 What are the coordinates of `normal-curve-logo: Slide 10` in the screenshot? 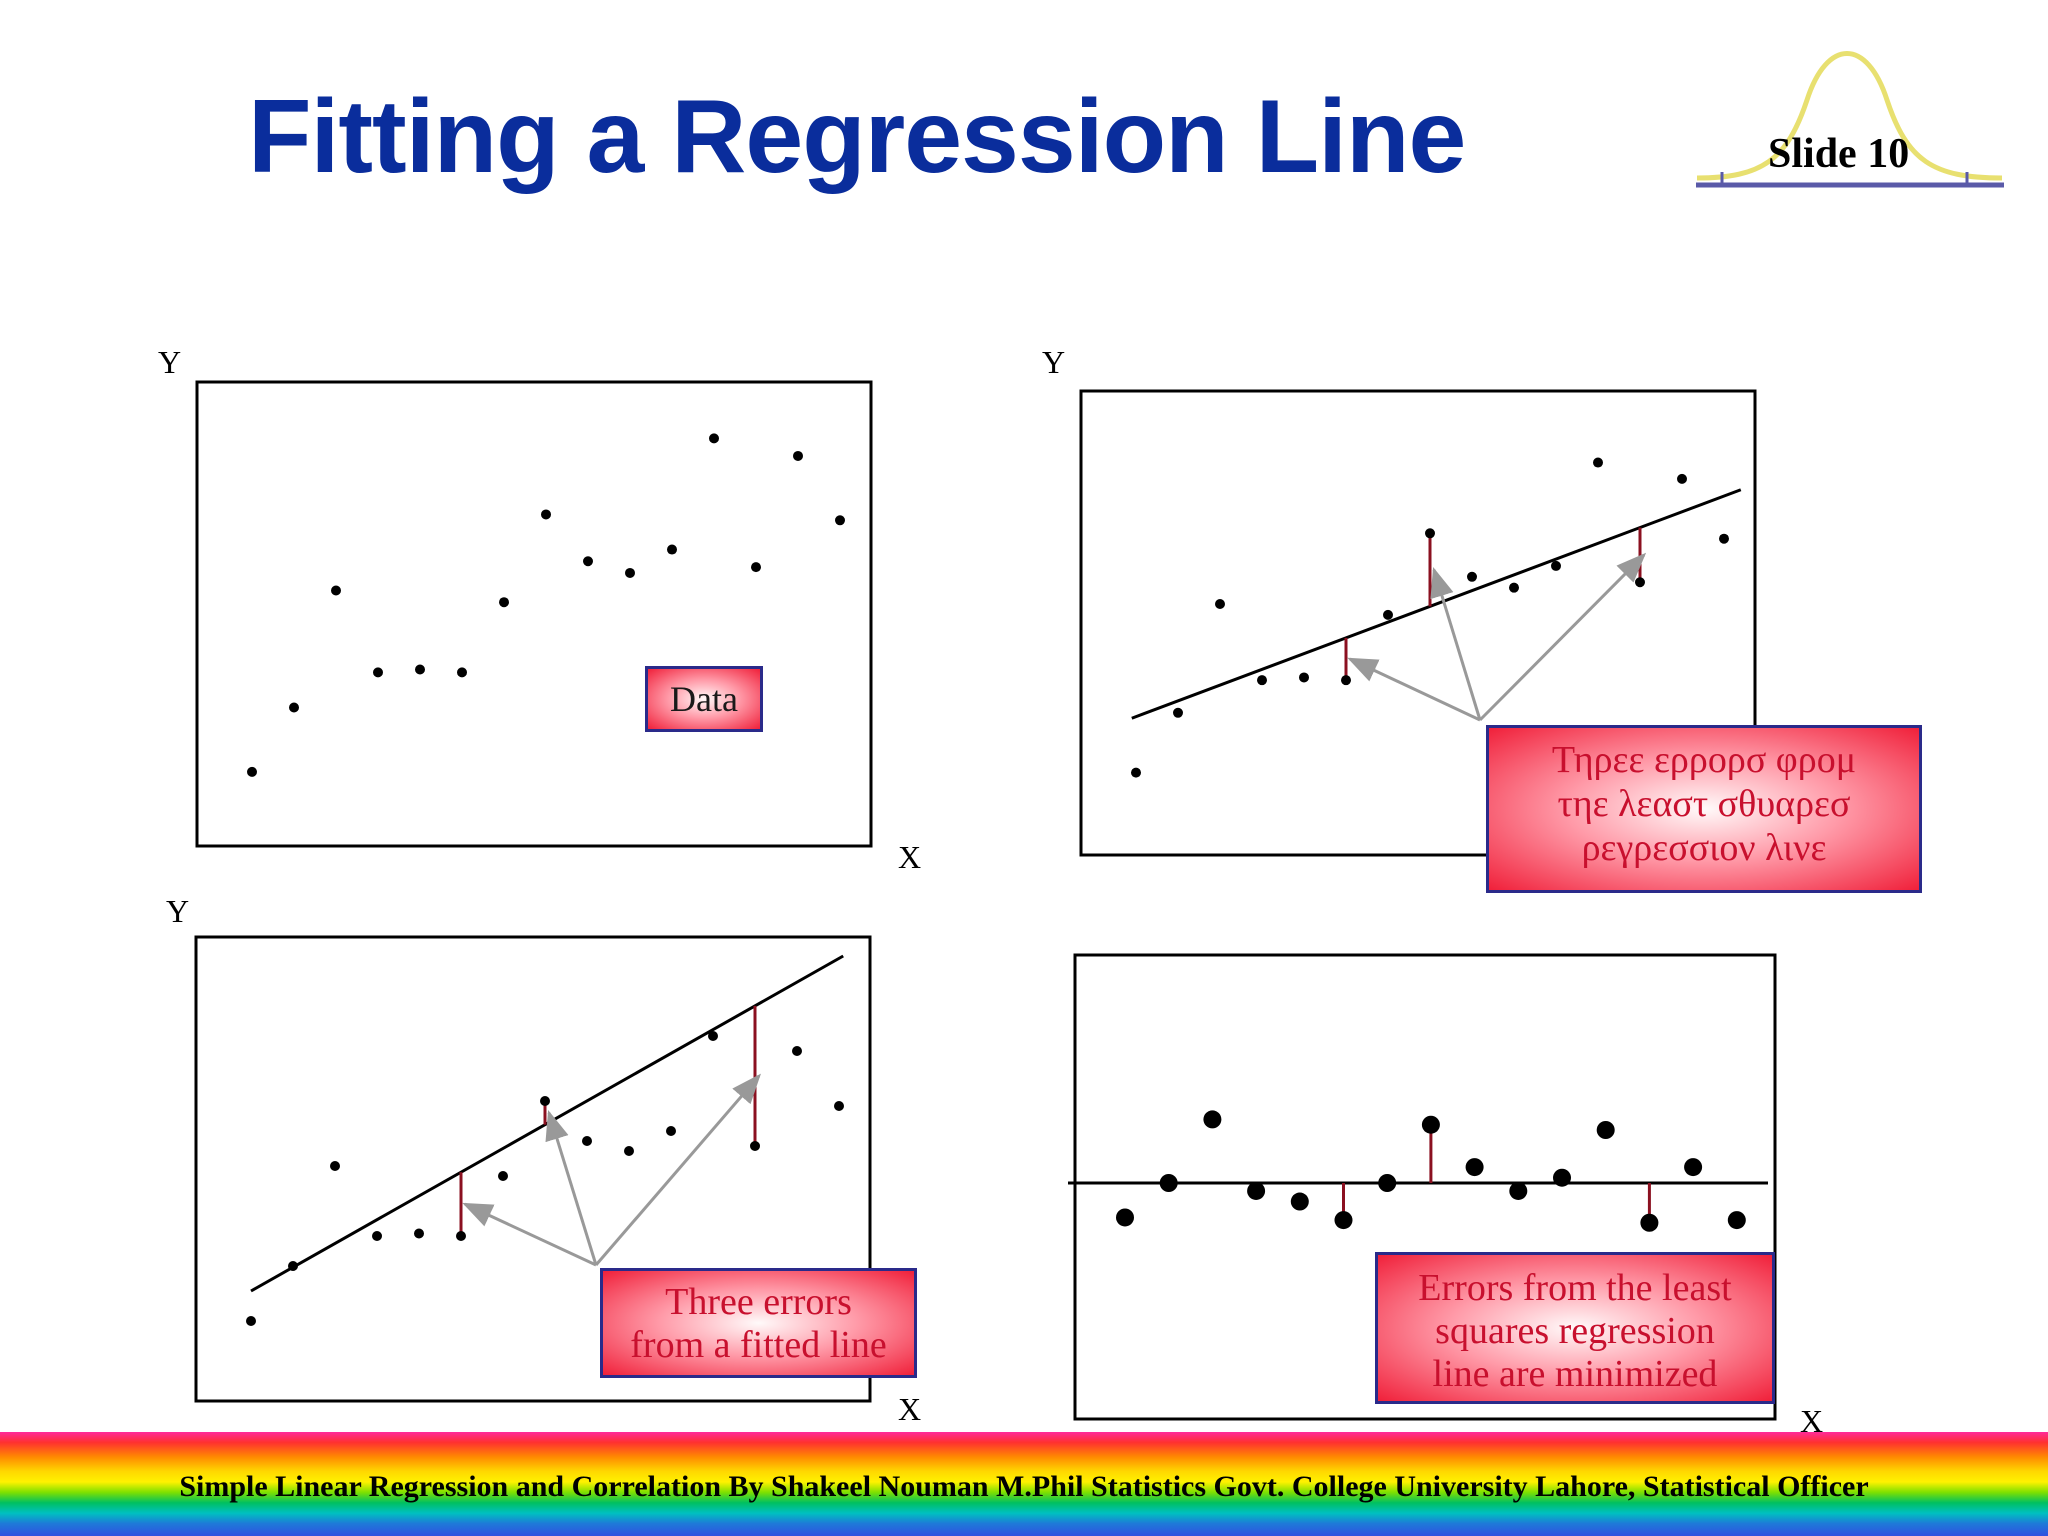 It's located at (1852, 115).